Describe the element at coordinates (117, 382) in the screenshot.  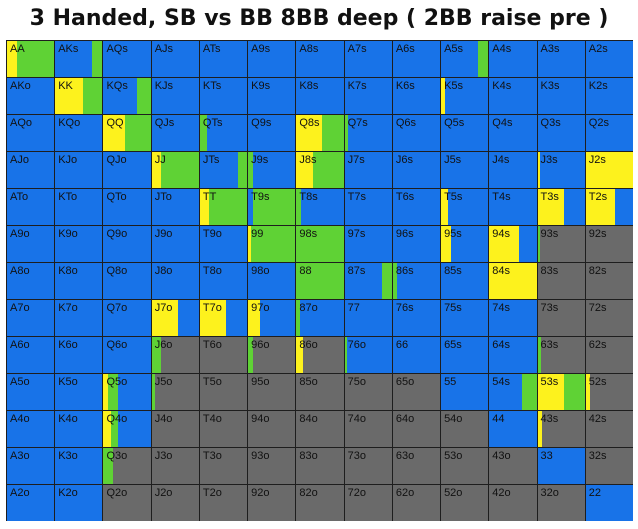
I see `hand-label: Q5o` at that location.